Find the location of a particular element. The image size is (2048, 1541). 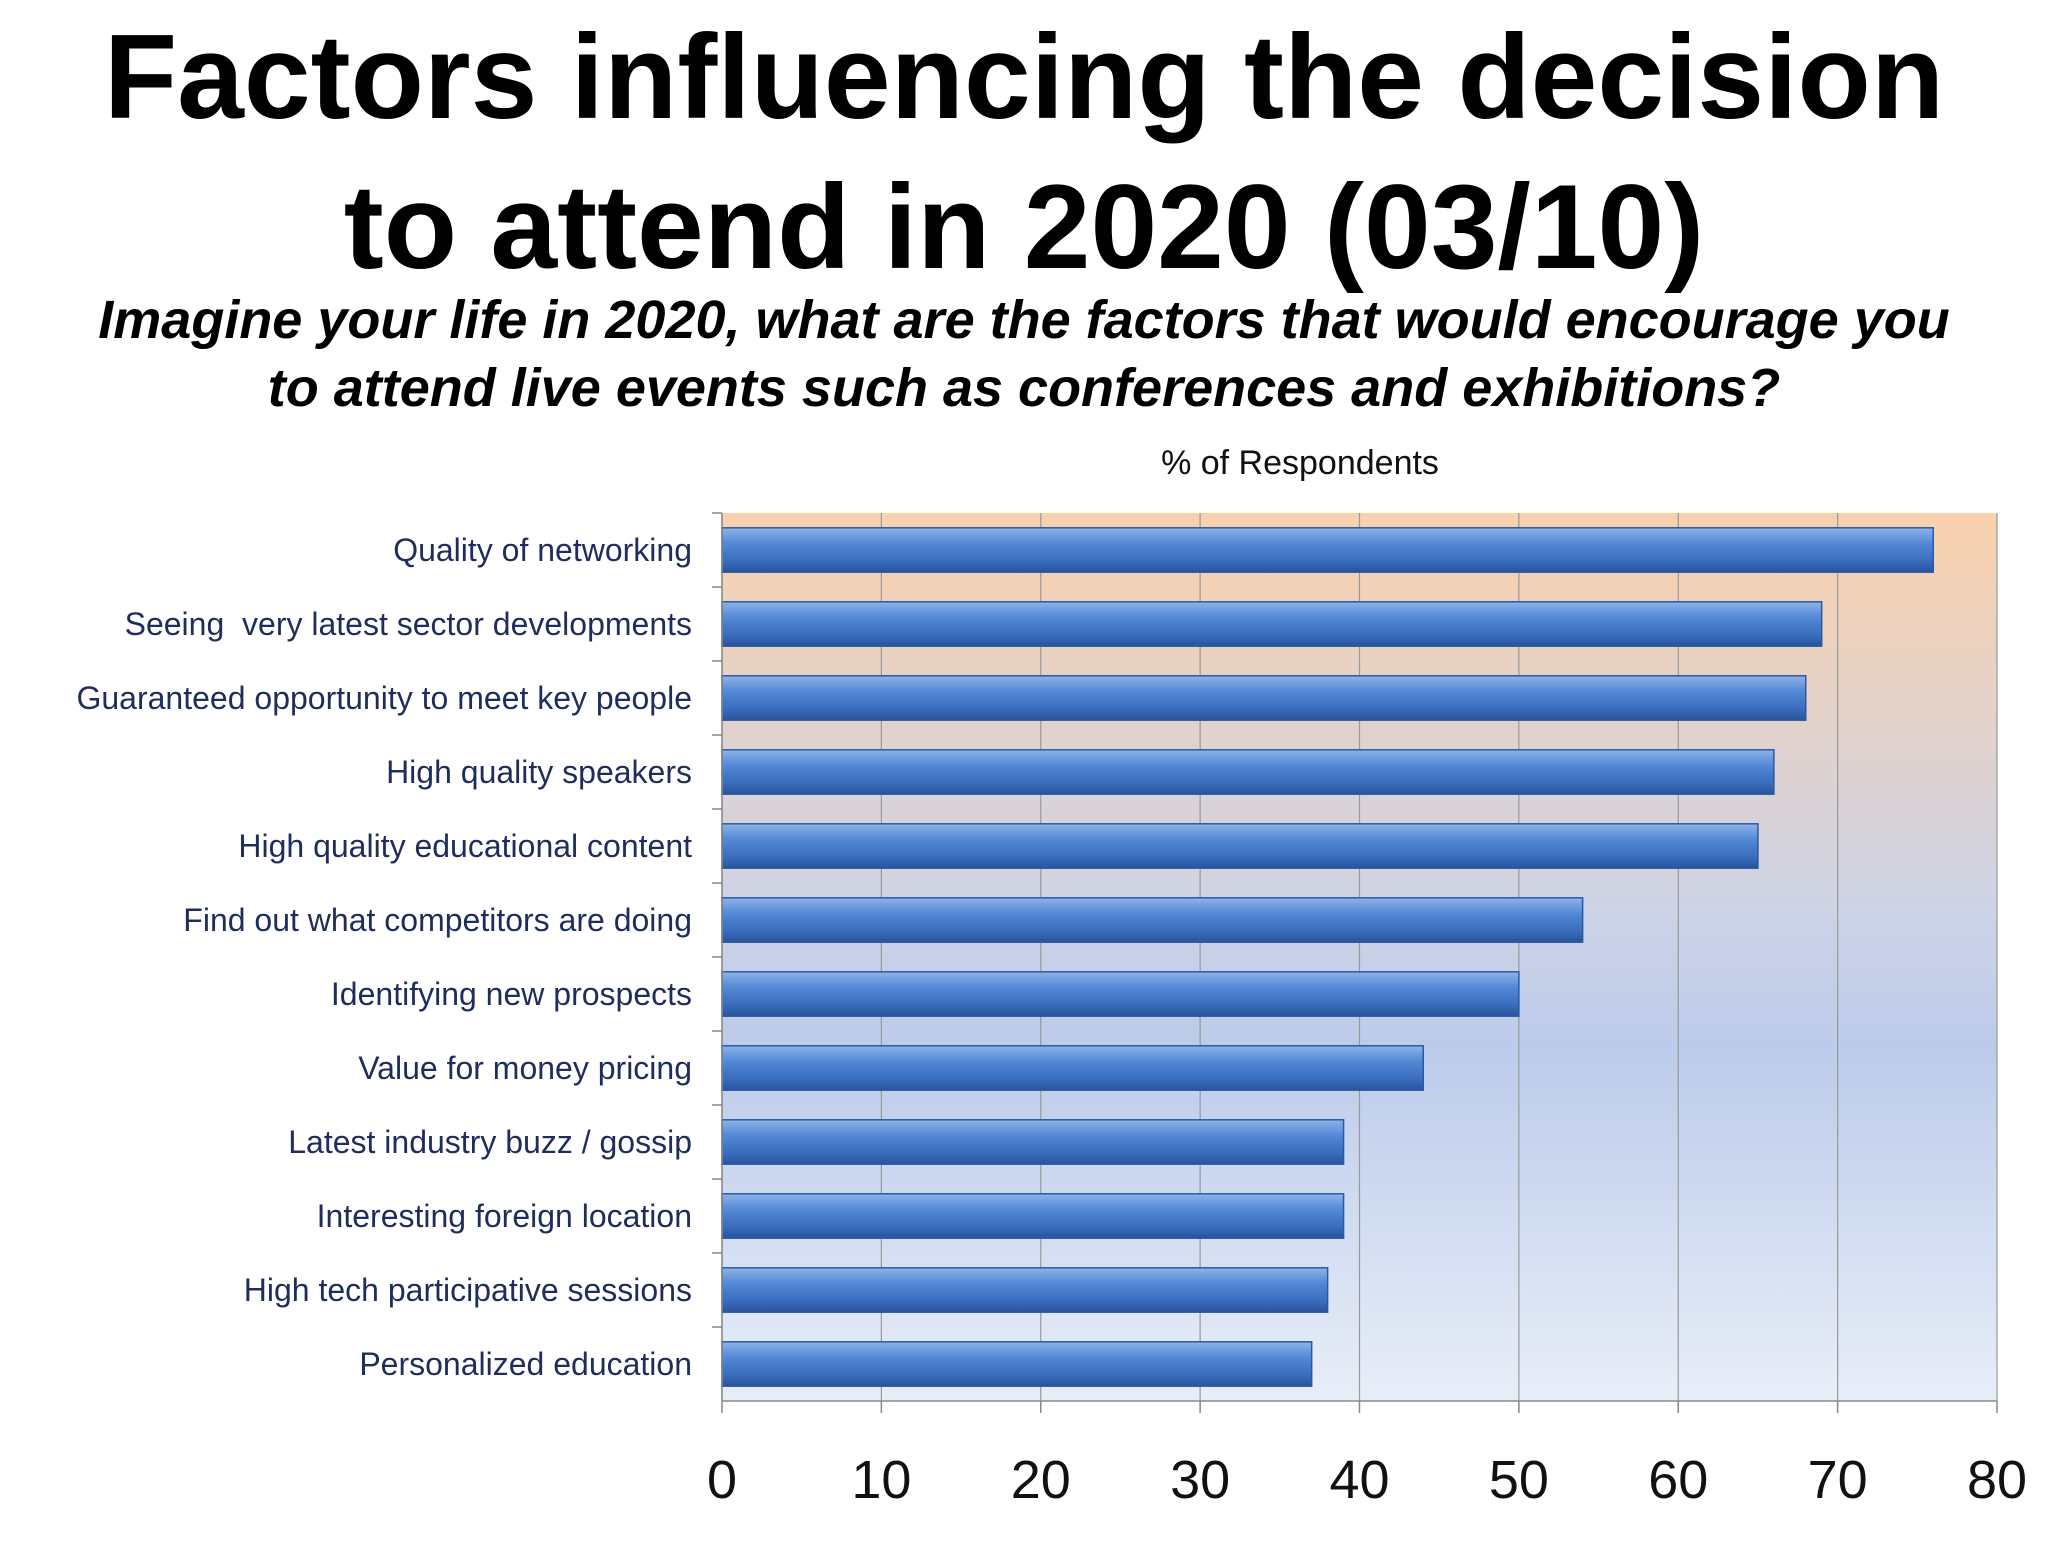

x-tick-label: 60 is located at coordinates (1678, 1480).